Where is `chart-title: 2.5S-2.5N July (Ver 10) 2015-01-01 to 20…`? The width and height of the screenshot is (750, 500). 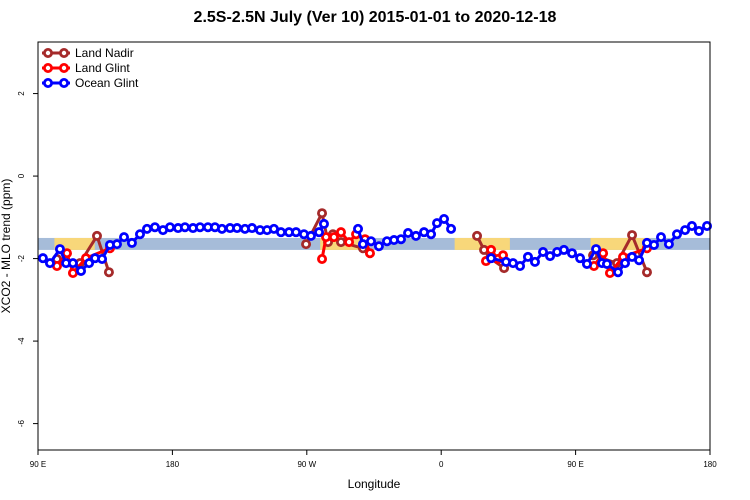
chart-title: 2.5S-2.5N July (Ver 10) 2015-01-01 to 20… is located at coordinates (375, 17).